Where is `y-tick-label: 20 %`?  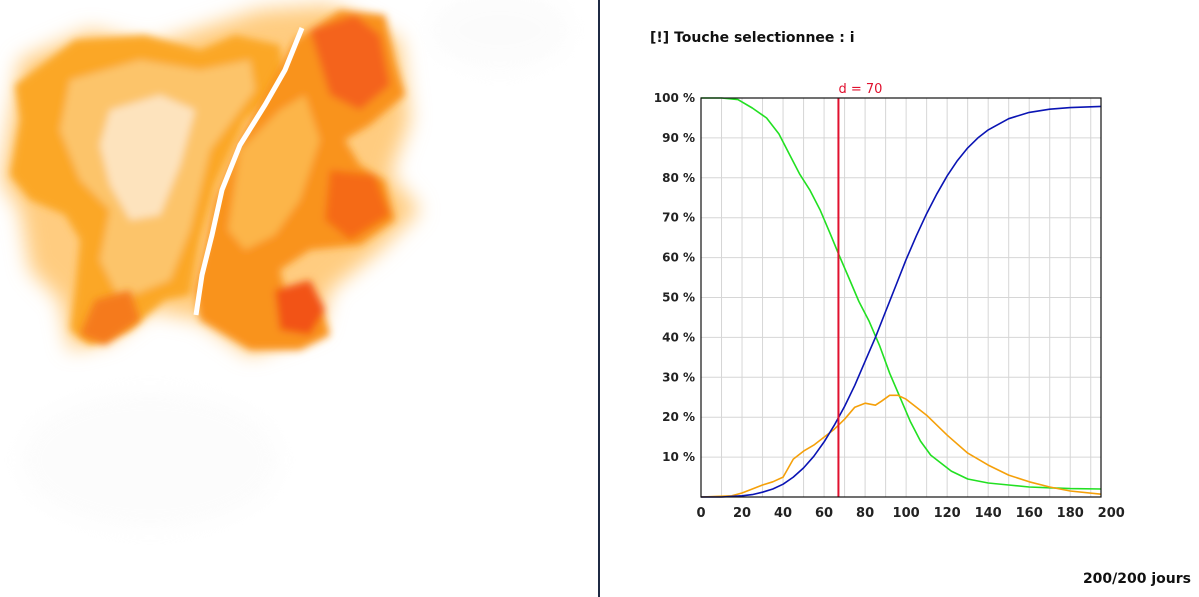 y-tick-label: 20 % is located at coordinates (678, 417).